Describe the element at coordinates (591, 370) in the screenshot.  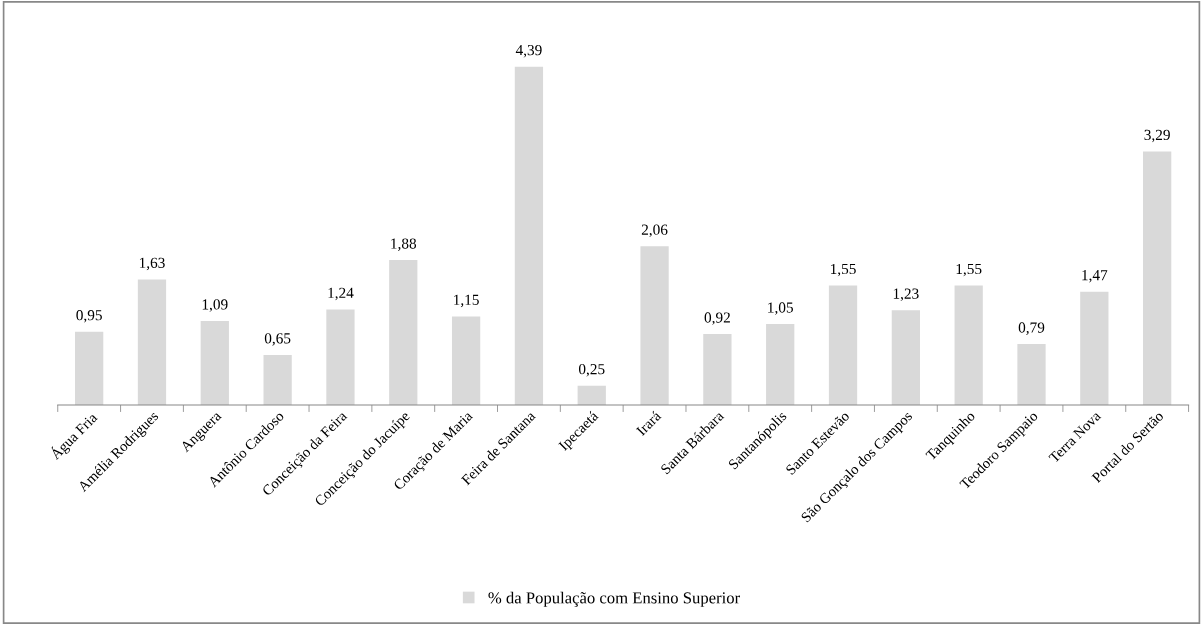
I see `data-label: 0,25` at that location.